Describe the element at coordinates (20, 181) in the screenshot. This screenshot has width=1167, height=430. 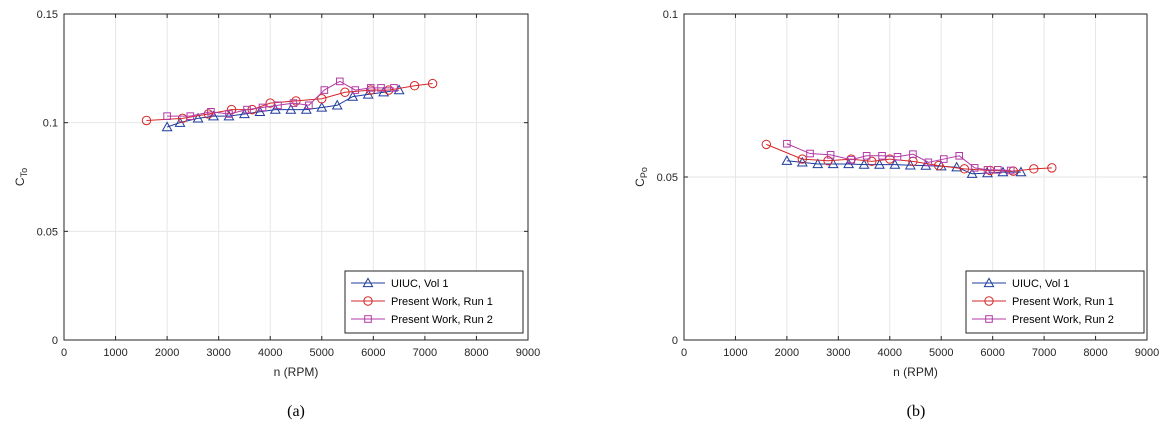
I see `y-axis-label-main: C` at that location.